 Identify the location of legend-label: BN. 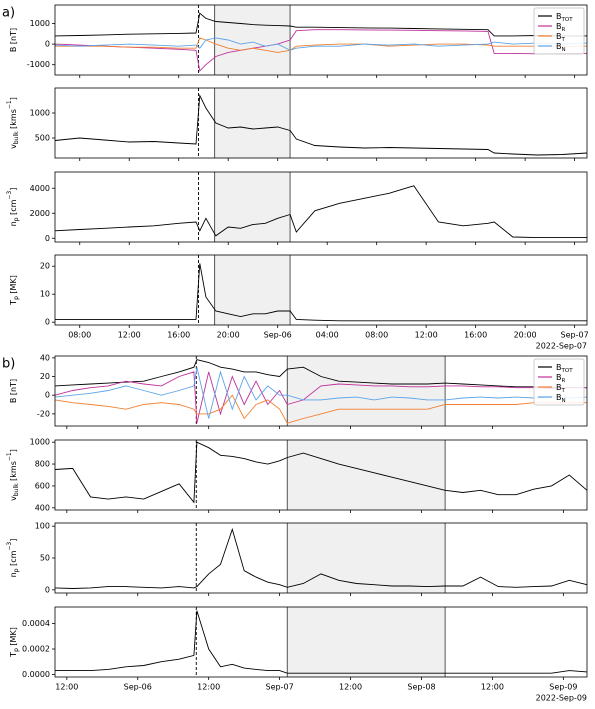
(561, 47).